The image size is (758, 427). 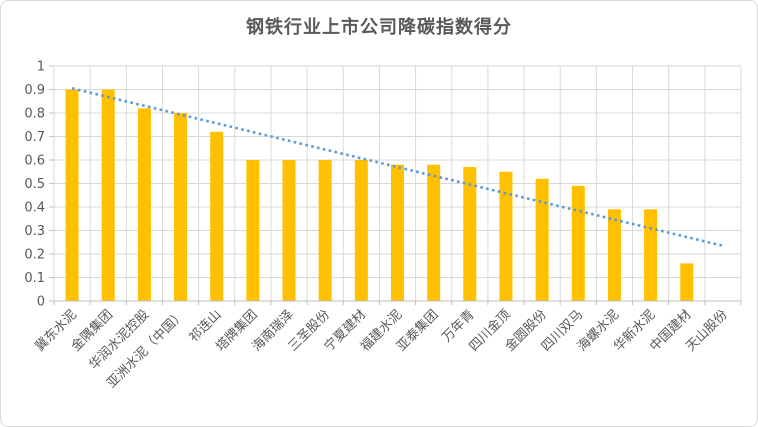 I want to click on chart-title: 钢铁行业上市公司降碳指数得分, so click(x=379, y=27).